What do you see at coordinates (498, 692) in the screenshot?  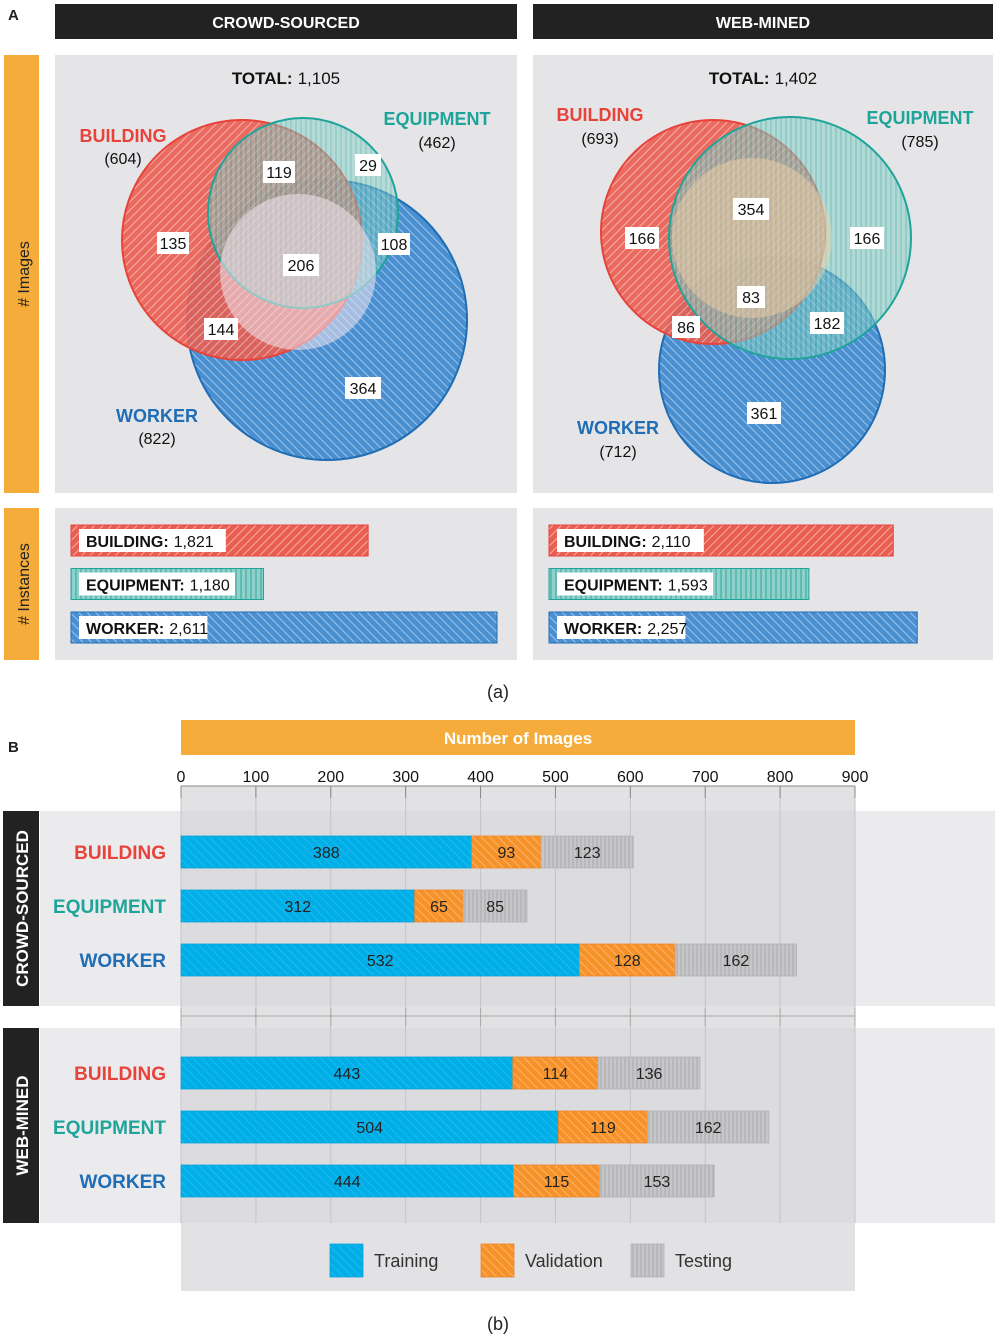 I see `caption-a: (a)` at bounding box center [498, 692].